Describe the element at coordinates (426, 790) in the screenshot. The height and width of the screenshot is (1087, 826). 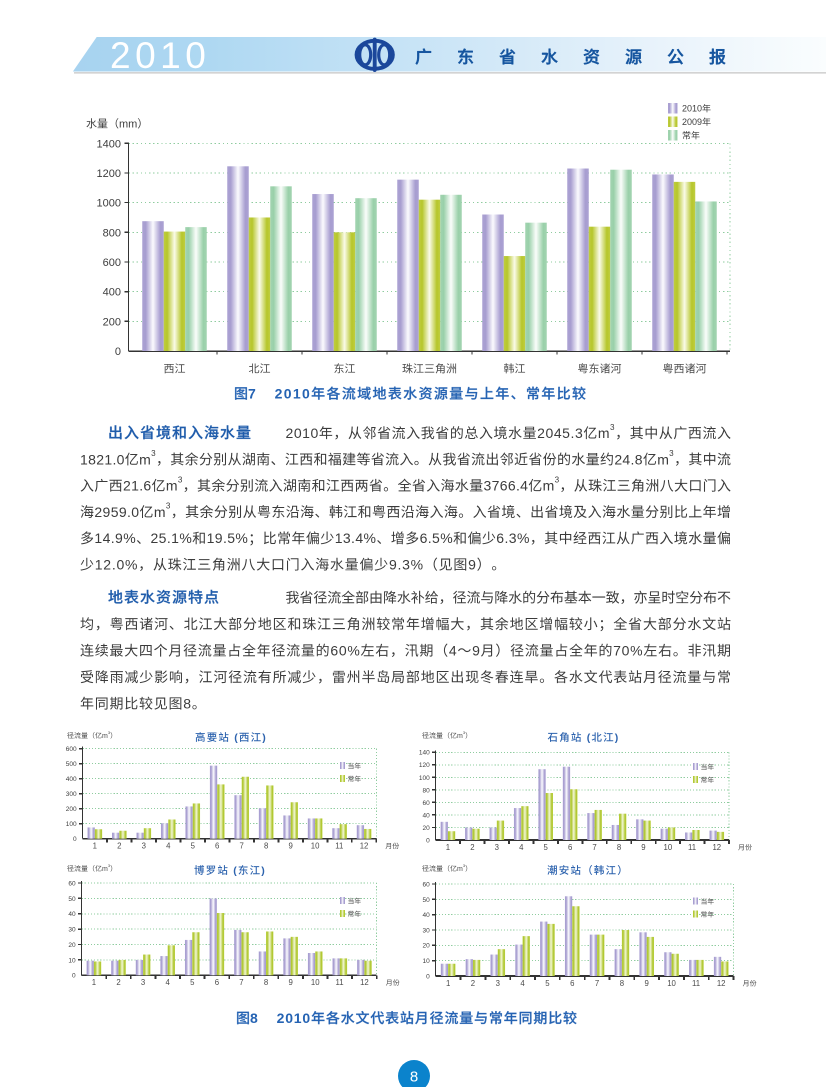
I see `svg-text: 80` at that location.